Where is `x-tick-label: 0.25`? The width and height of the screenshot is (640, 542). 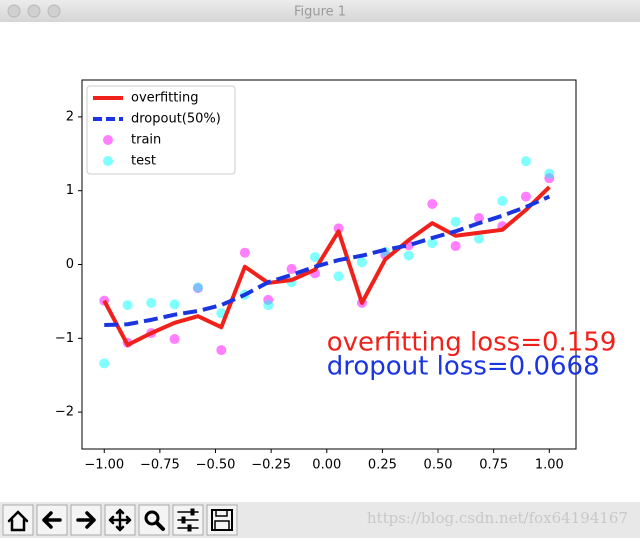
x-tick-label: 0.25 is located at coordinates (382, 465).